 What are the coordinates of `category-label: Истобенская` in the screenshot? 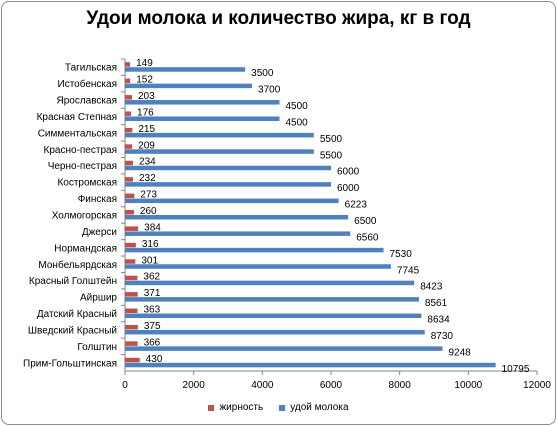 It's located at (88, 84).